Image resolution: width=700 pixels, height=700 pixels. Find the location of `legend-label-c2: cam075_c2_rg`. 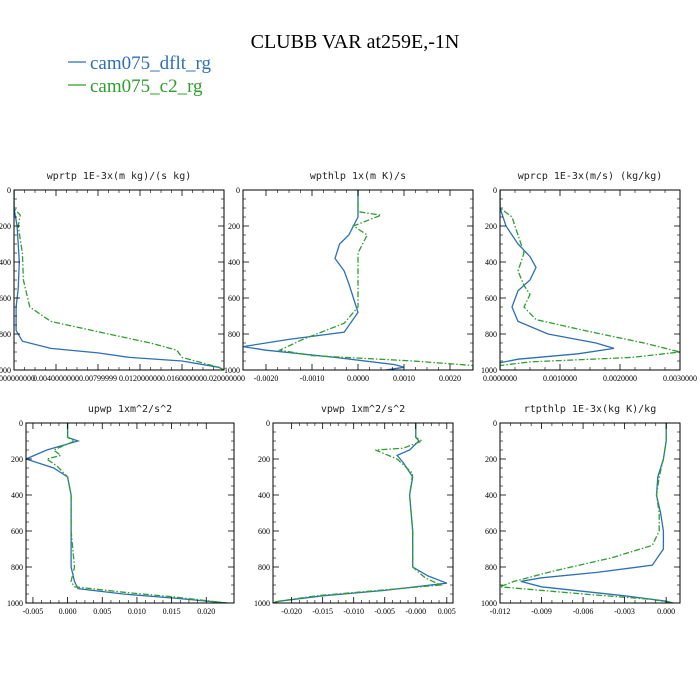

legend-label-c2: cam075_c2_rg is located at coordinates (146, 86).